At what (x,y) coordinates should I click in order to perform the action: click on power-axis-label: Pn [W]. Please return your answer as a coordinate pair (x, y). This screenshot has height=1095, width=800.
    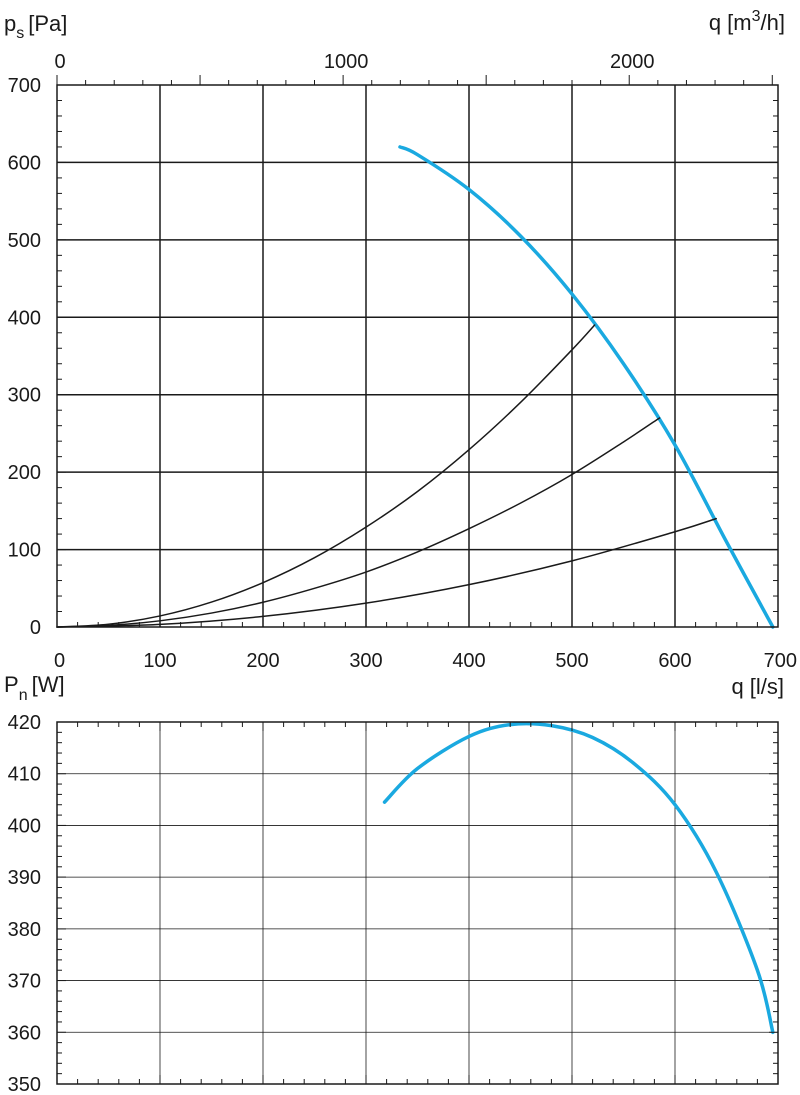
    Looking at the image, I should click on (34, 688).